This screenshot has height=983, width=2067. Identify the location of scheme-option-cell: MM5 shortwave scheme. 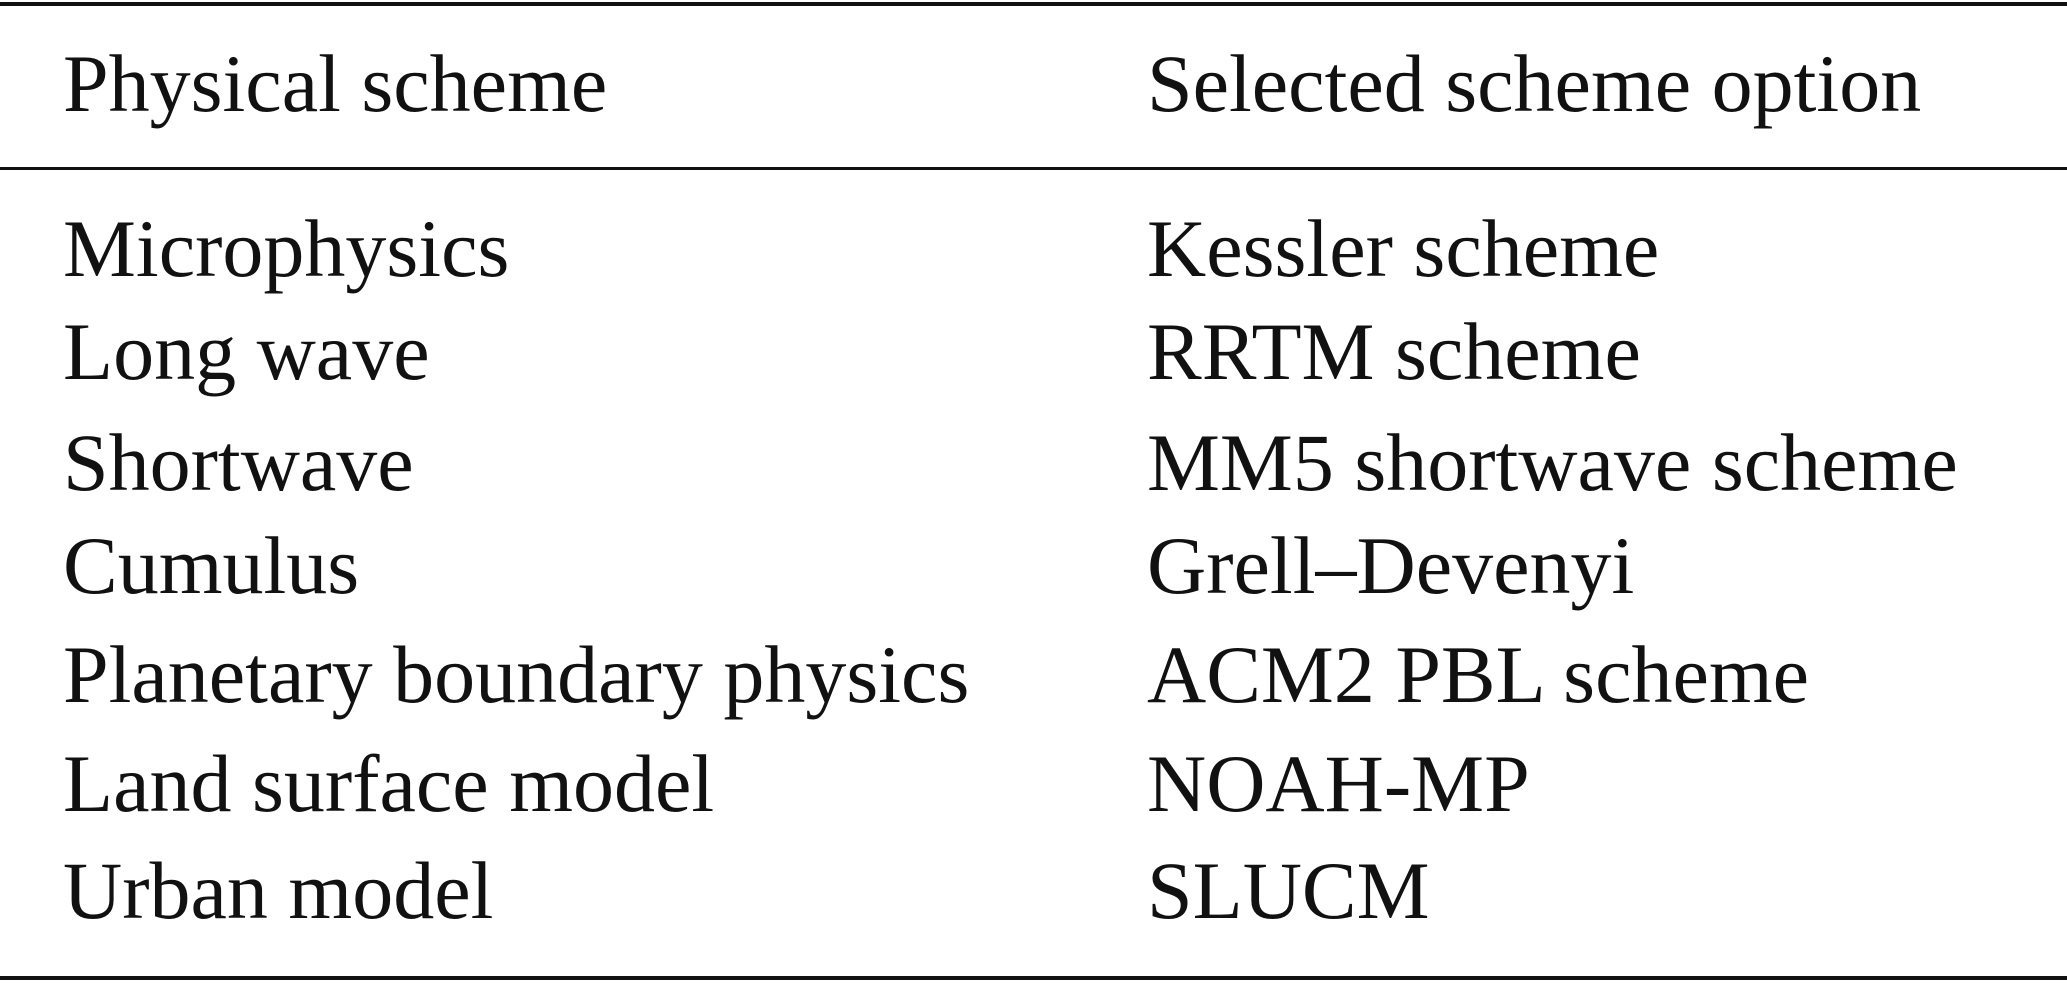
(1552, 462).